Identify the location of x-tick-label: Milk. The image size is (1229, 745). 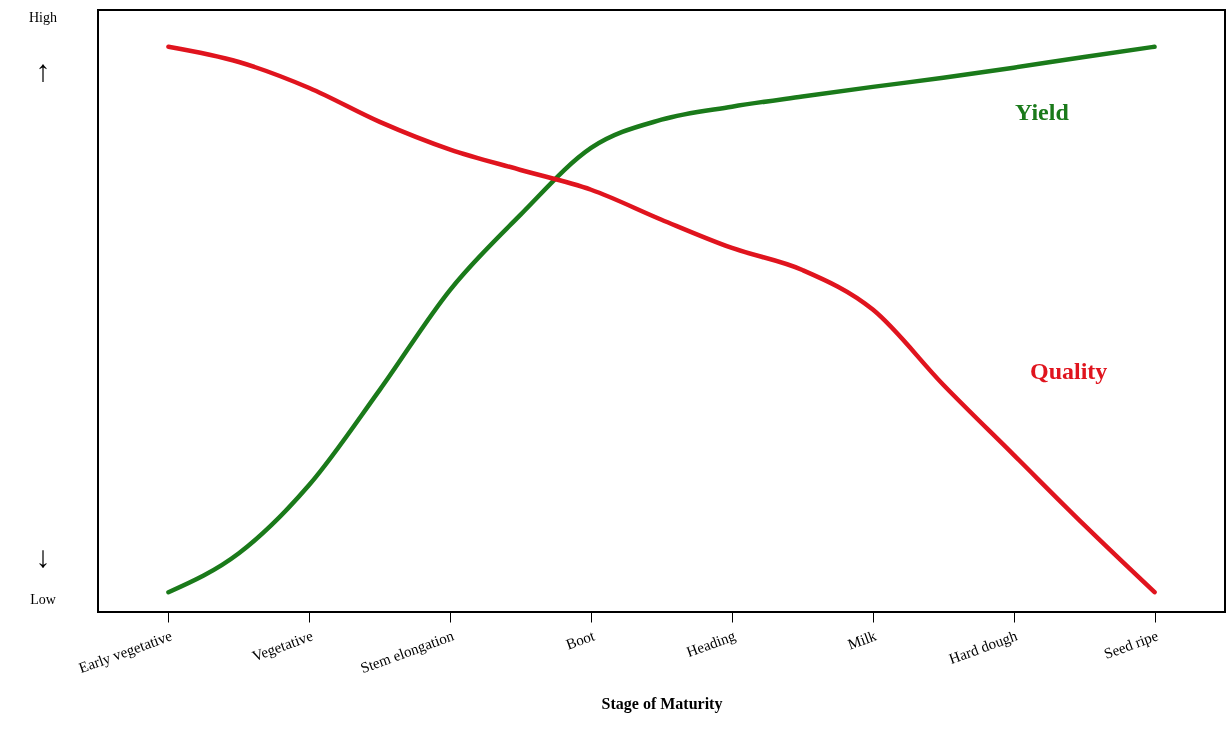
(862, 640).